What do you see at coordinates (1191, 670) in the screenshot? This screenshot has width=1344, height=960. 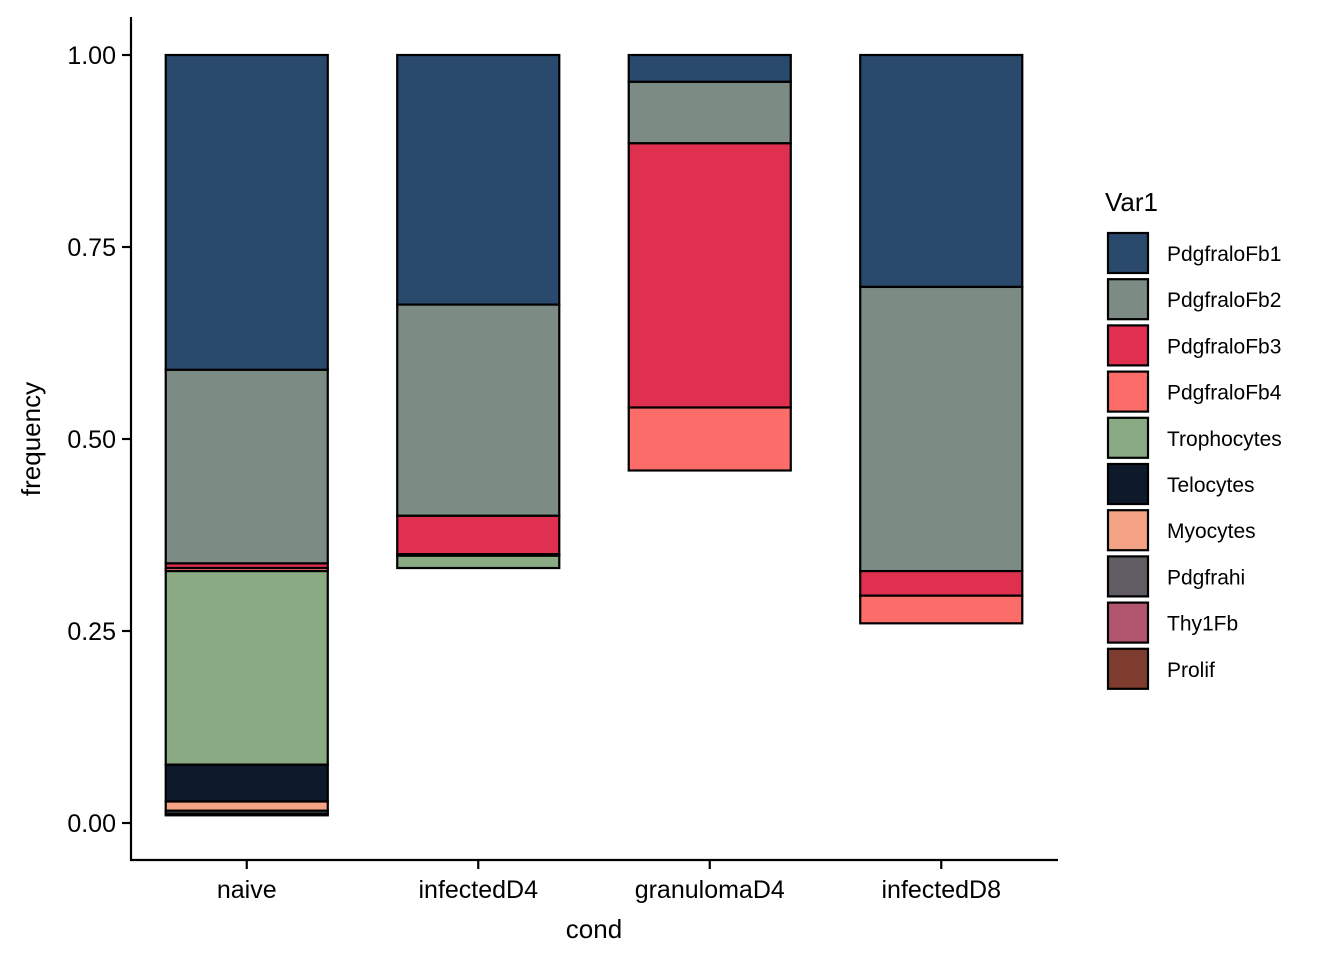 I see `legend-label-Prolif: Prolif` at bounding box center [1191, 670].